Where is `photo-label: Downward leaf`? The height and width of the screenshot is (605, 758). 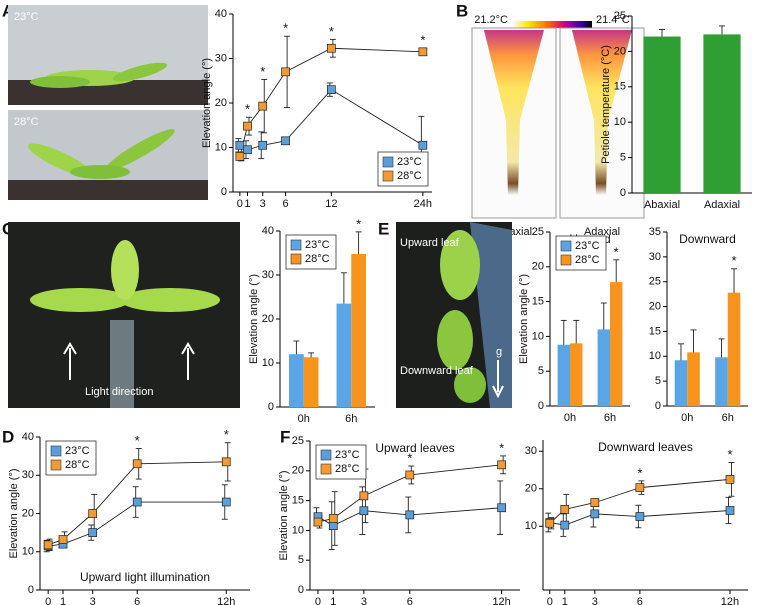 photo-label: Downward leaf is located at coordinates (437, 371).